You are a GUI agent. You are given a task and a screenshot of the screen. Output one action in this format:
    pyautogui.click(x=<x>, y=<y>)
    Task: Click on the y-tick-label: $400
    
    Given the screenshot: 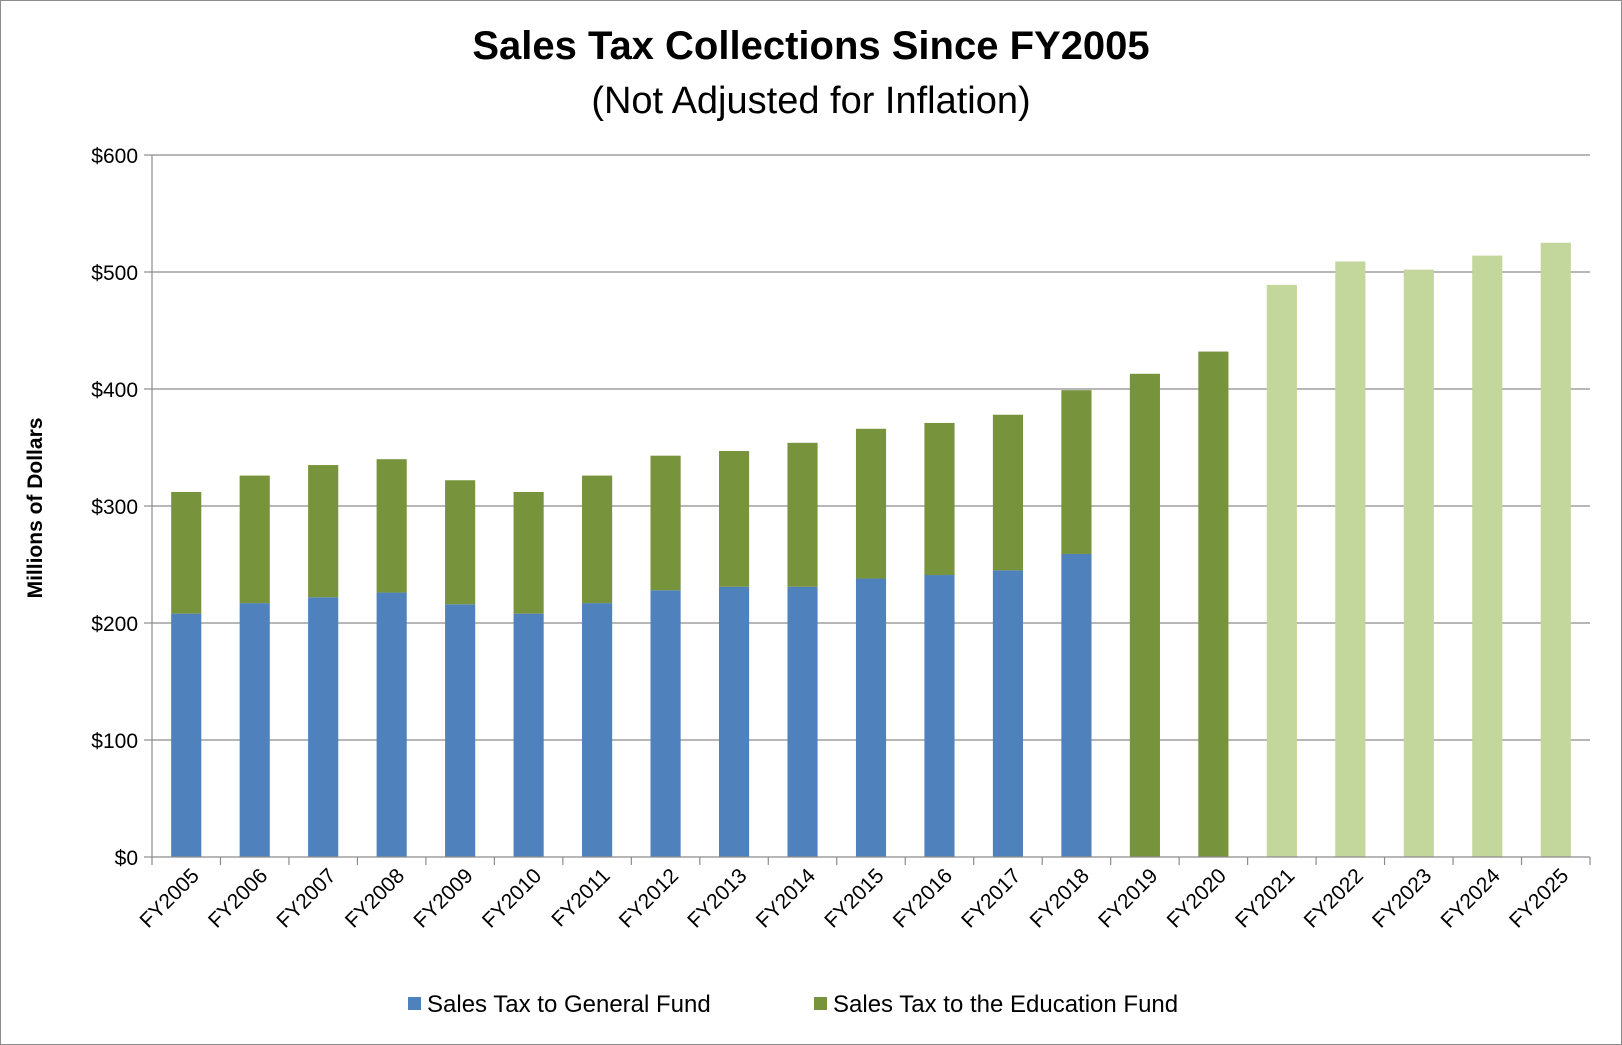 What is the action you would take?
    pyautogui.click(x=114, y=390)
    